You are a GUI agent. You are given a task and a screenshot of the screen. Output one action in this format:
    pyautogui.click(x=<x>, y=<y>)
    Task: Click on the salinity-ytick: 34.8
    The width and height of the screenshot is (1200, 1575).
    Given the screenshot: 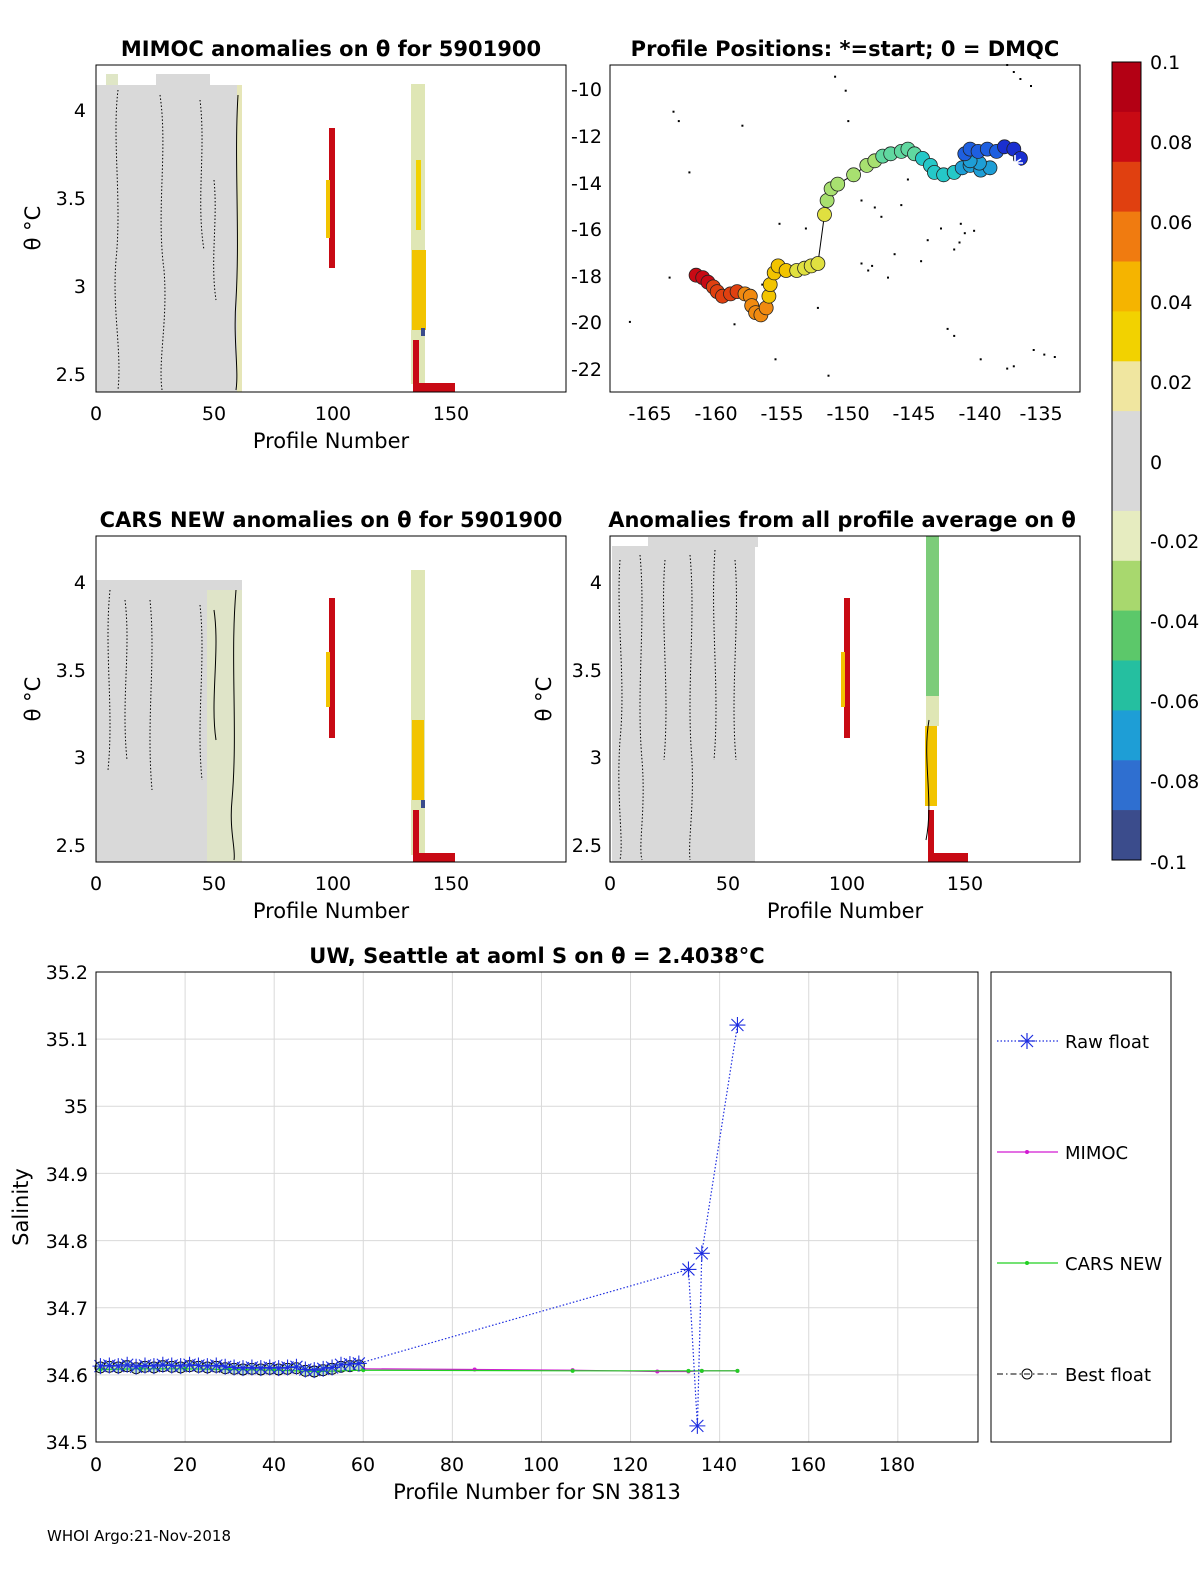 What is the action you would take?
    pyautogui.click(x=67, y=1242)
    